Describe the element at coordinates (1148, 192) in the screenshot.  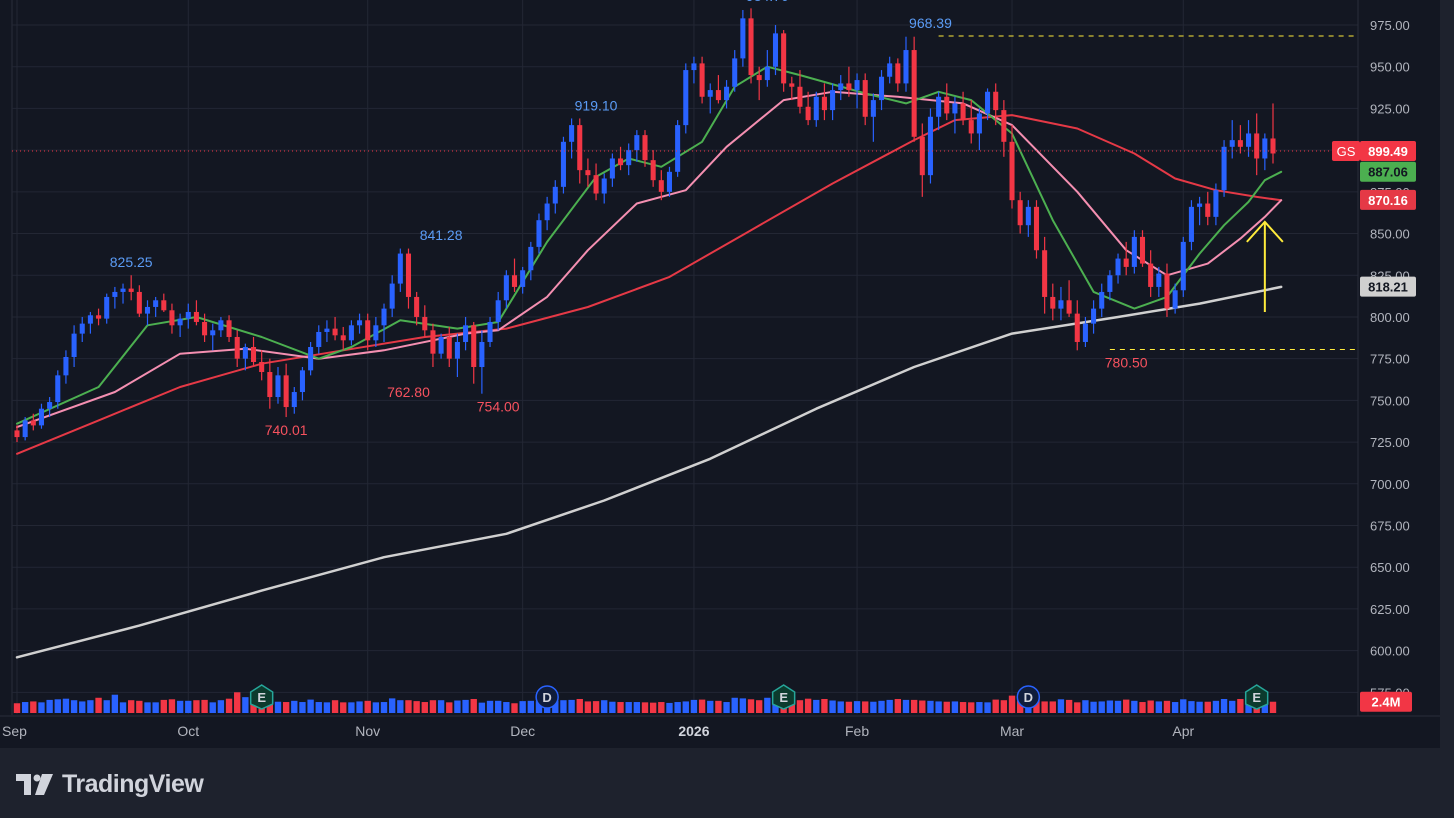
I see `reference-lines` at that location.